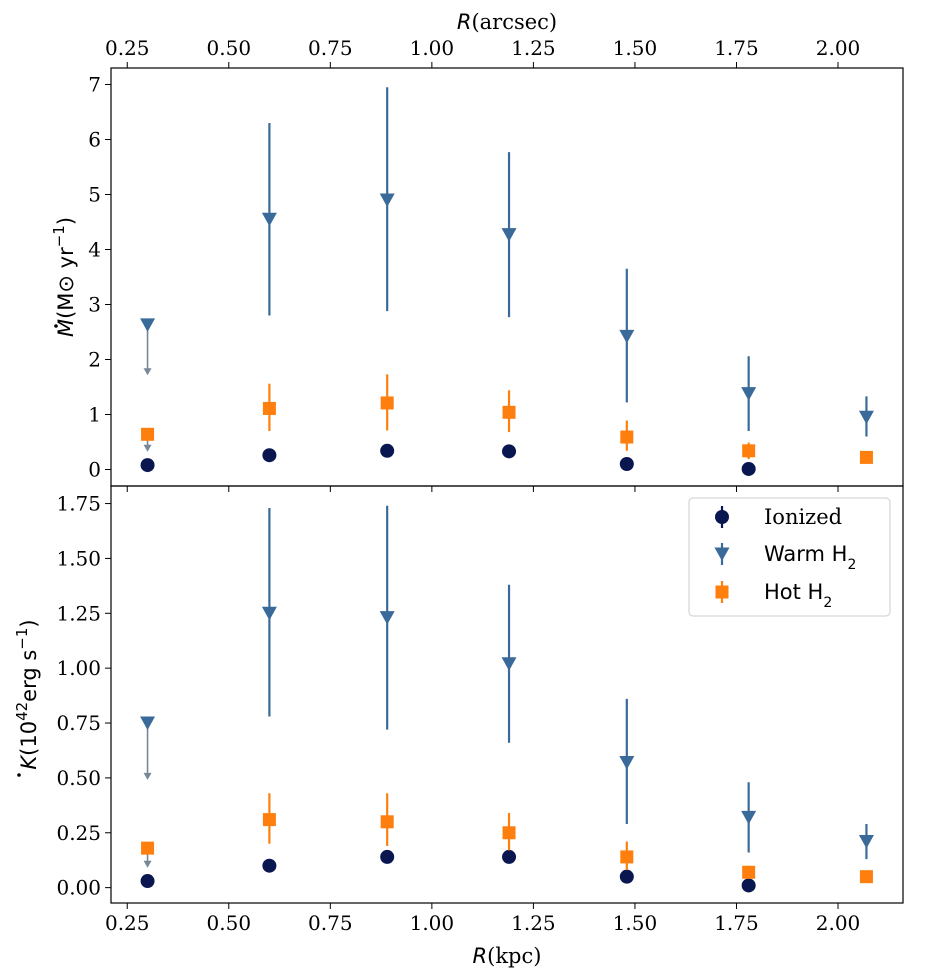 This screenshot has height=977, width=925. I want to click on x-axis-title: R(kpc), so click(507, 956).